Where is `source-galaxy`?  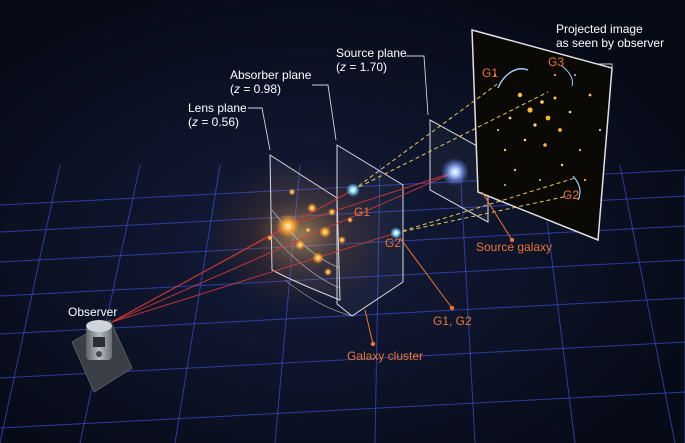 source-galaxy is located at coordinates (455, 172).